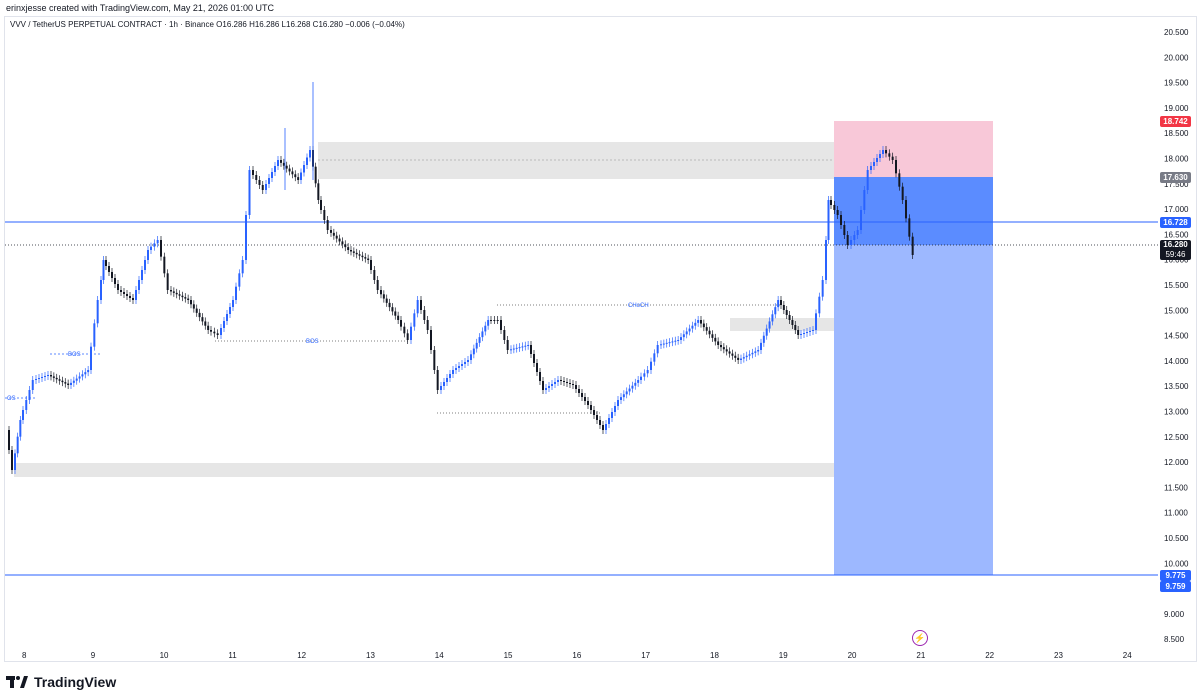  Describe the element at coordinates (1176, 159) in the screenshot. I see `price-axis-label: 18.000` at that location.